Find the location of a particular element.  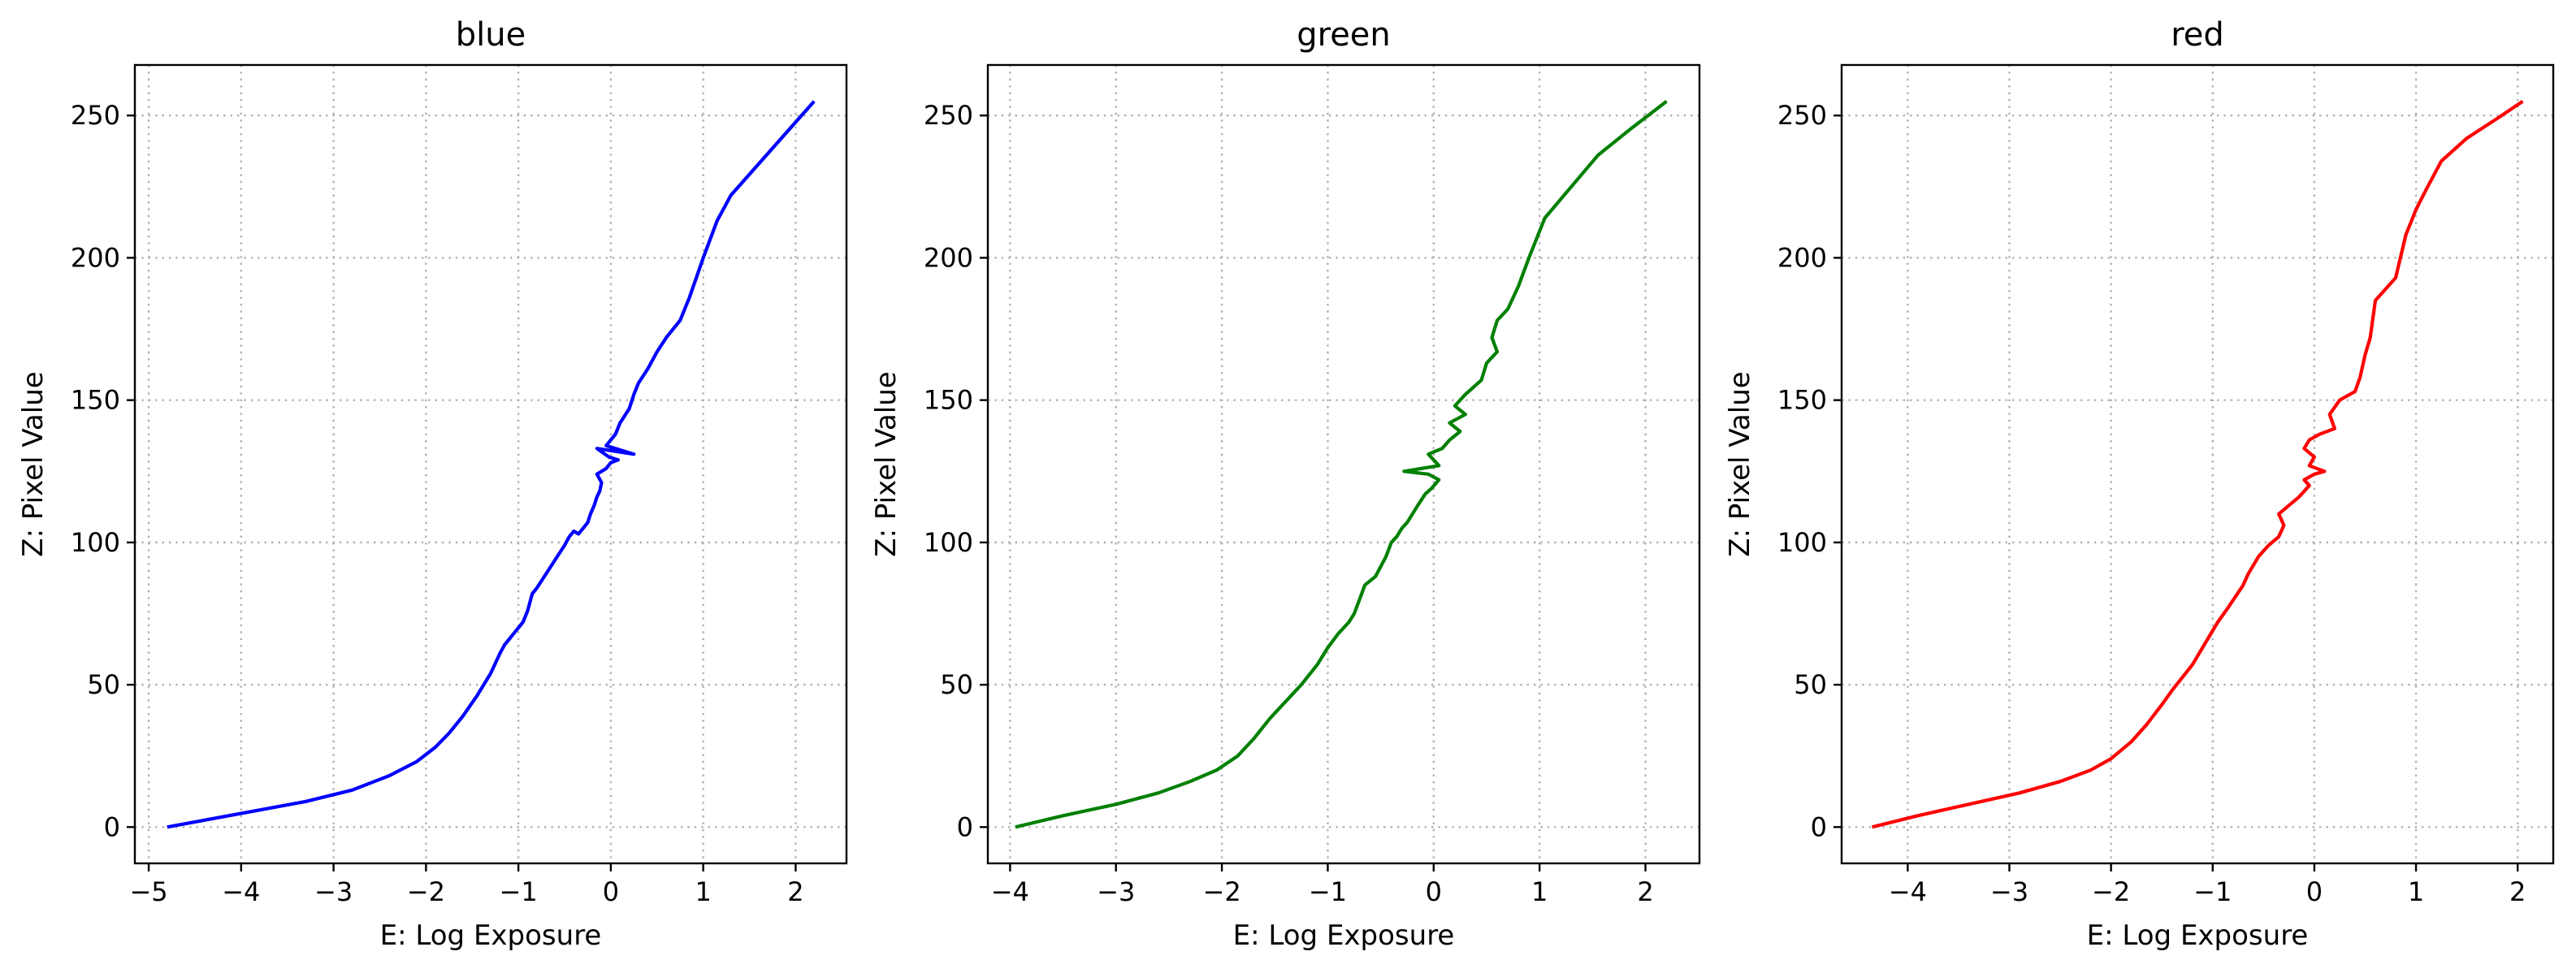

chart-title: green is located at coordinates (1344, 35).